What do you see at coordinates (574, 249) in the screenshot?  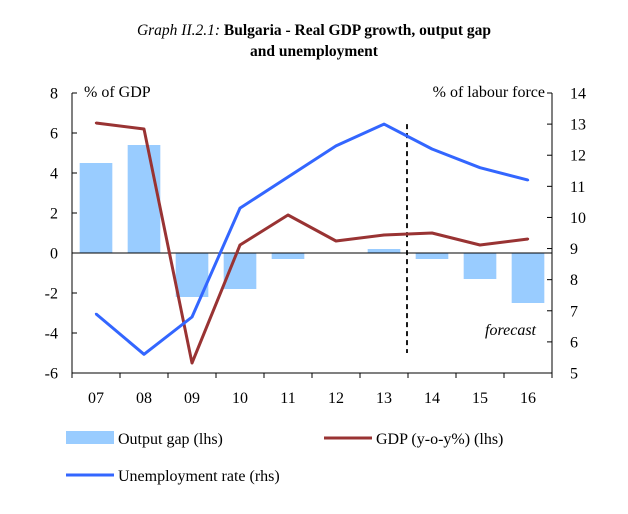 I see `y-right-tick-label: 9` at bounding box center [574, 249].